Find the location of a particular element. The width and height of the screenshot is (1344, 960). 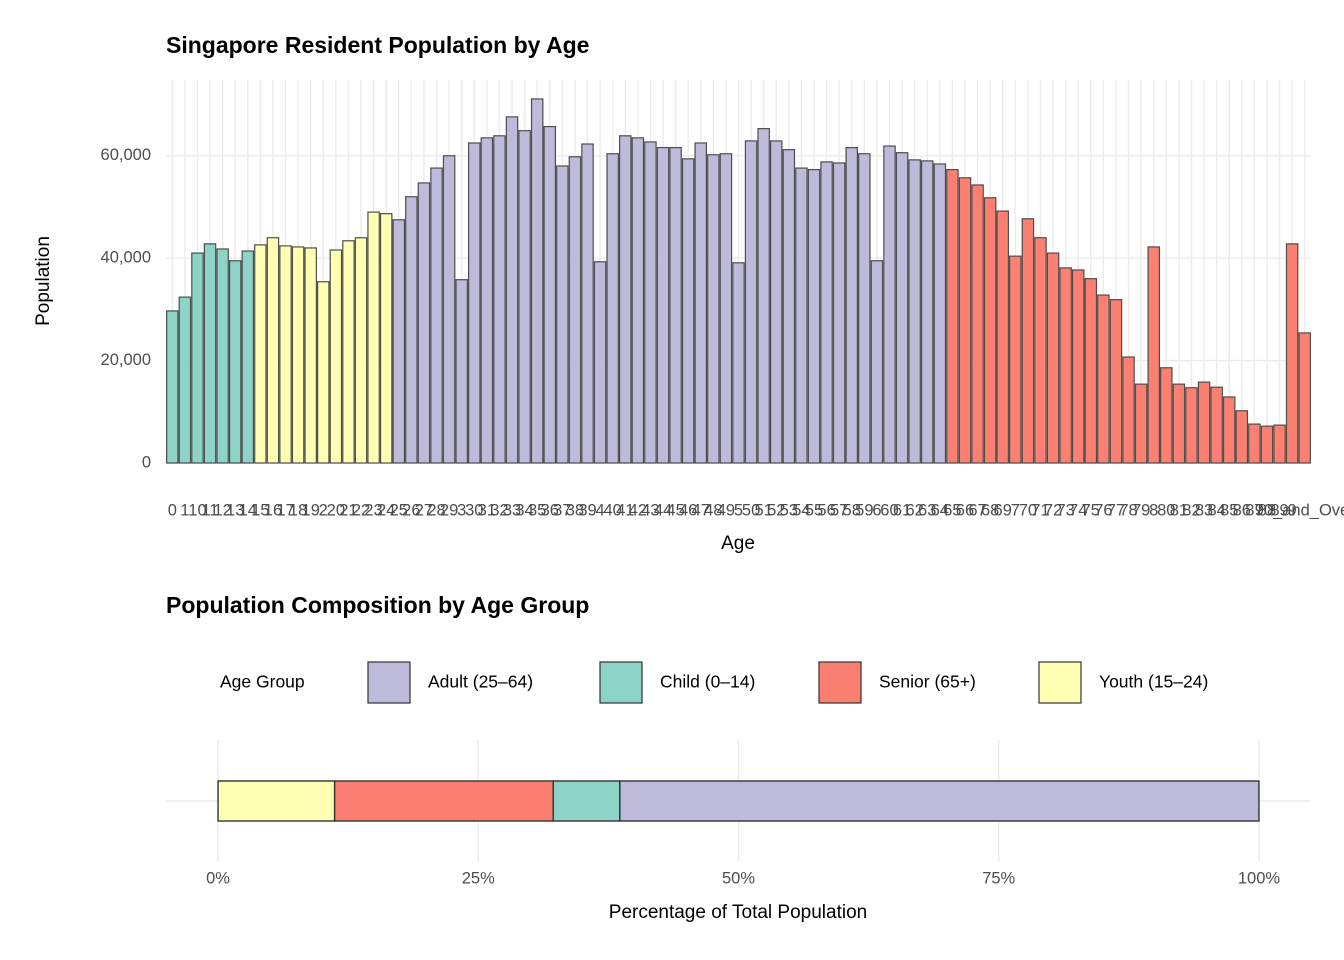

x-tick-label: 0% is located at coordinates (218, 878).